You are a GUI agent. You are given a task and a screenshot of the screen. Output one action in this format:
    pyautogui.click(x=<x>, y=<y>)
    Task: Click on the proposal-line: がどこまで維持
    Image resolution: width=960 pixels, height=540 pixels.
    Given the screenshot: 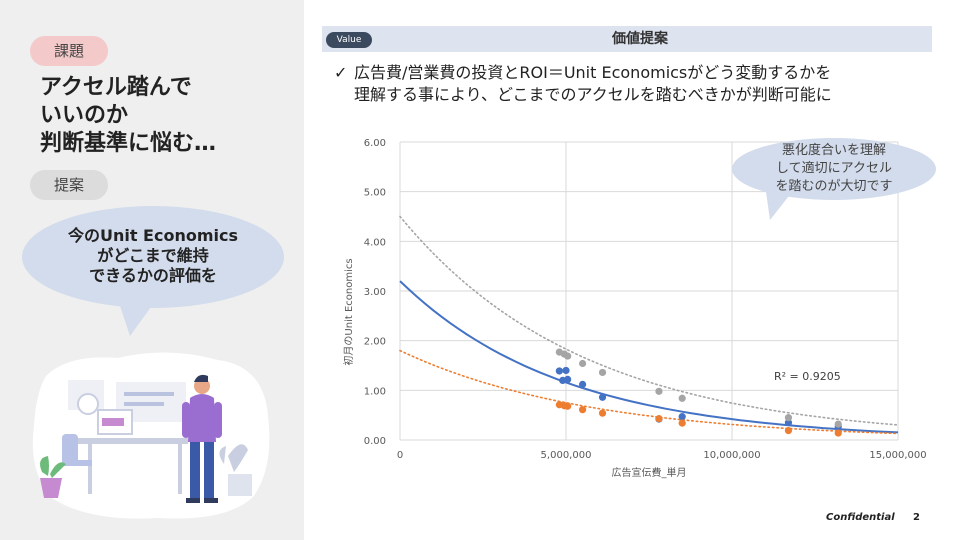 What is the action you would take?
    pyautogui.click(x=153, y=255)
    